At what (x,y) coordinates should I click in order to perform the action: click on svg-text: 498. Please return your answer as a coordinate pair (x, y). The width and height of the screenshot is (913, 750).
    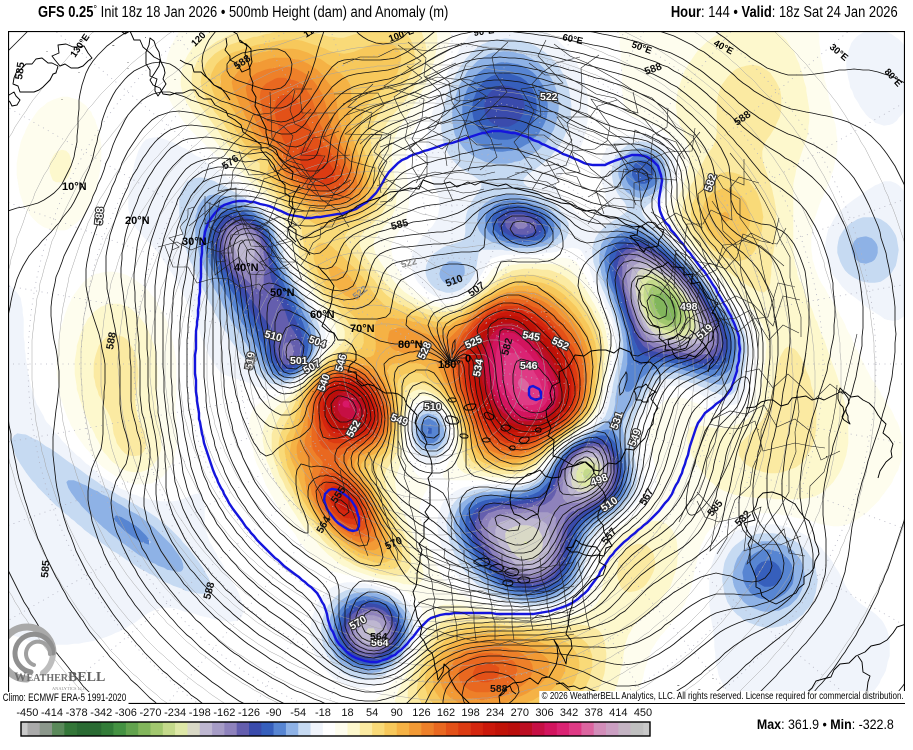
    Looking at the image, I should click on (689, 307).